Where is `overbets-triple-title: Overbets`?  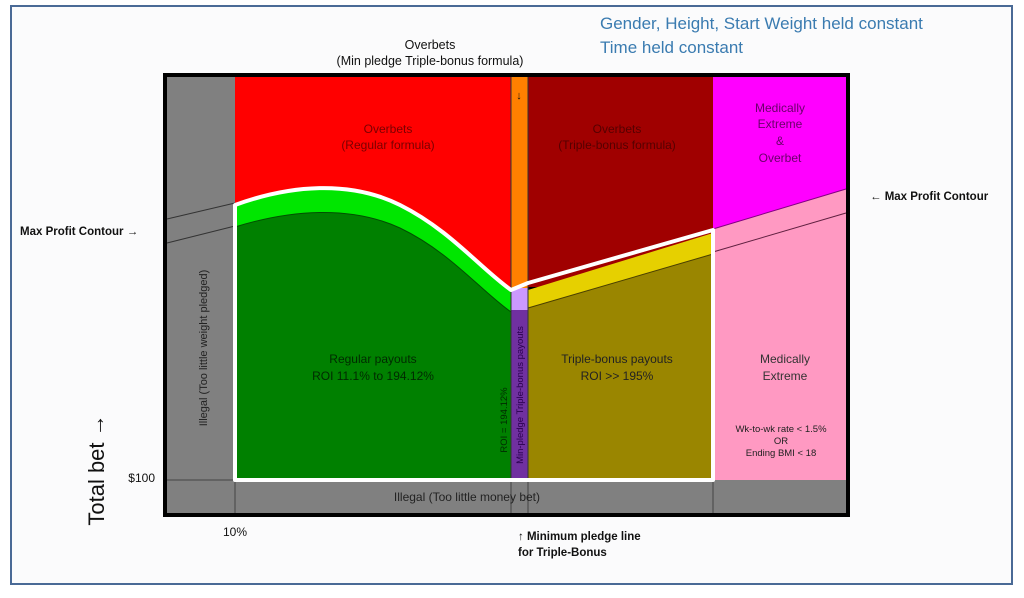
overbets-triple-title: Overbets is located at coordinates (617, 129).